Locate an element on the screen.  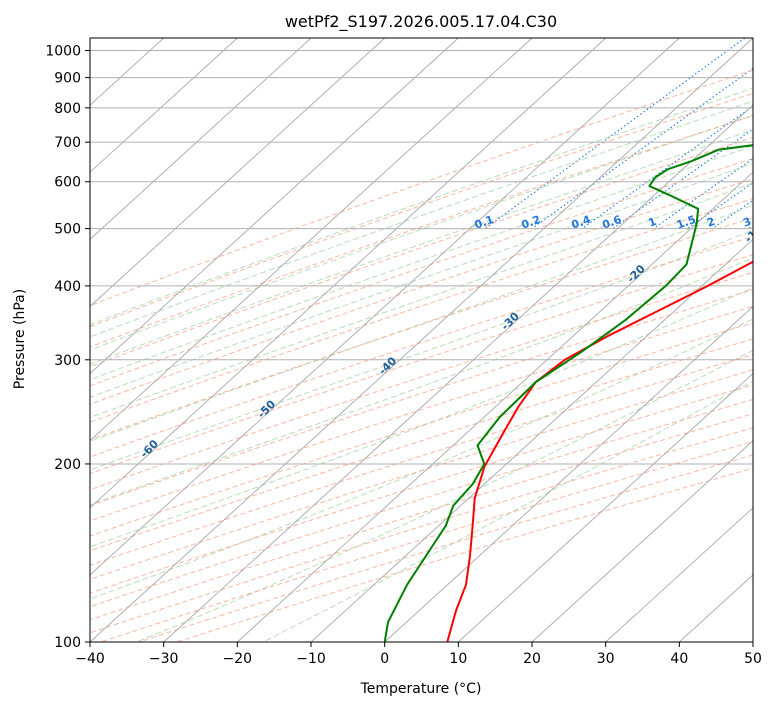
mixing-ratio-lines is located at coordinates (618, 134).